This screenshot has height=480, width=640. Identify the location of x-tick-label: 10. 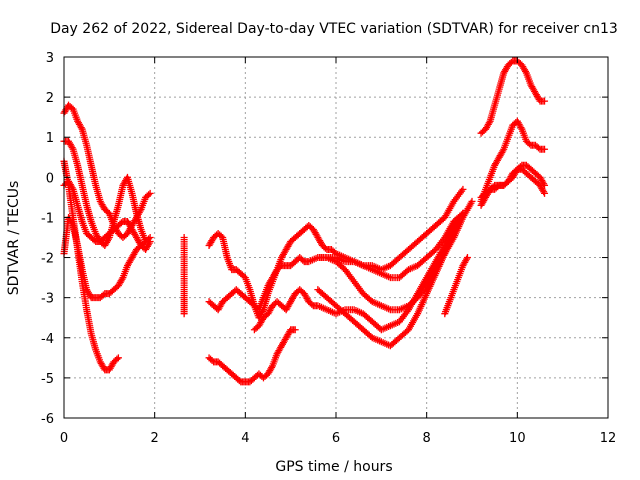
(517, 438).